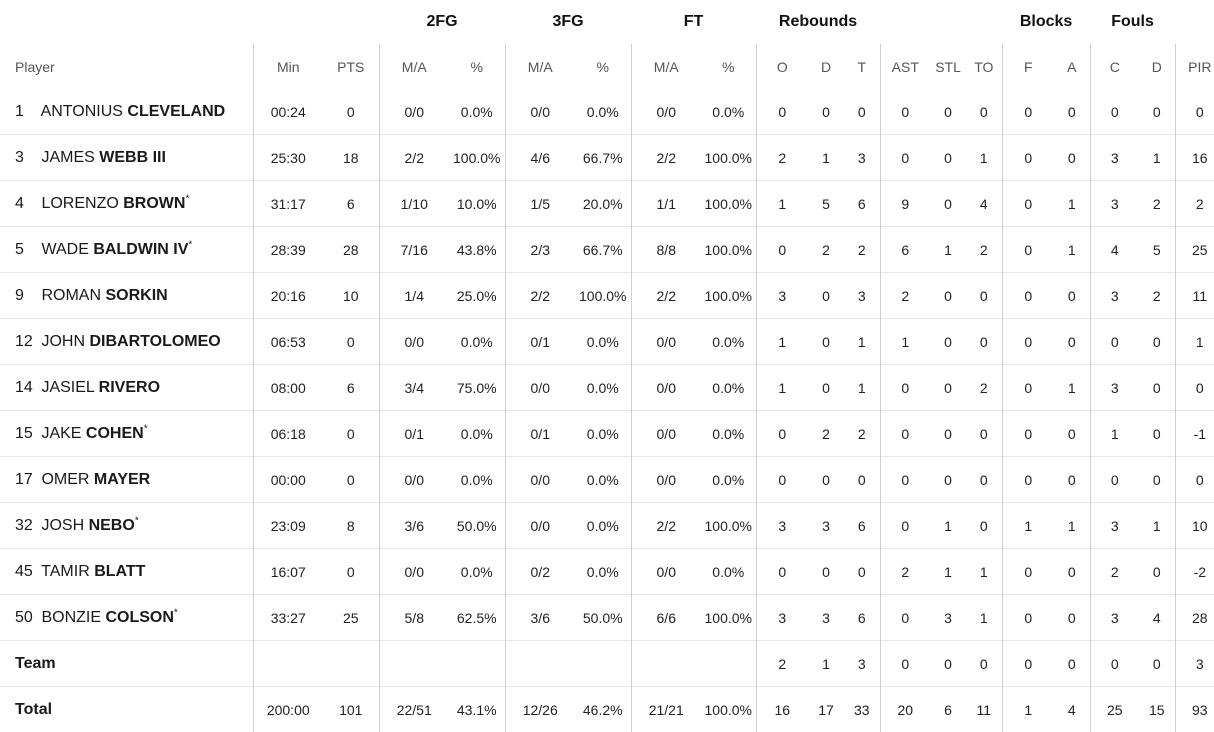  Describe the element at coordinates (1157, 158) in the screenshot. I see `cell-fouls-drawn: 1` at that location.